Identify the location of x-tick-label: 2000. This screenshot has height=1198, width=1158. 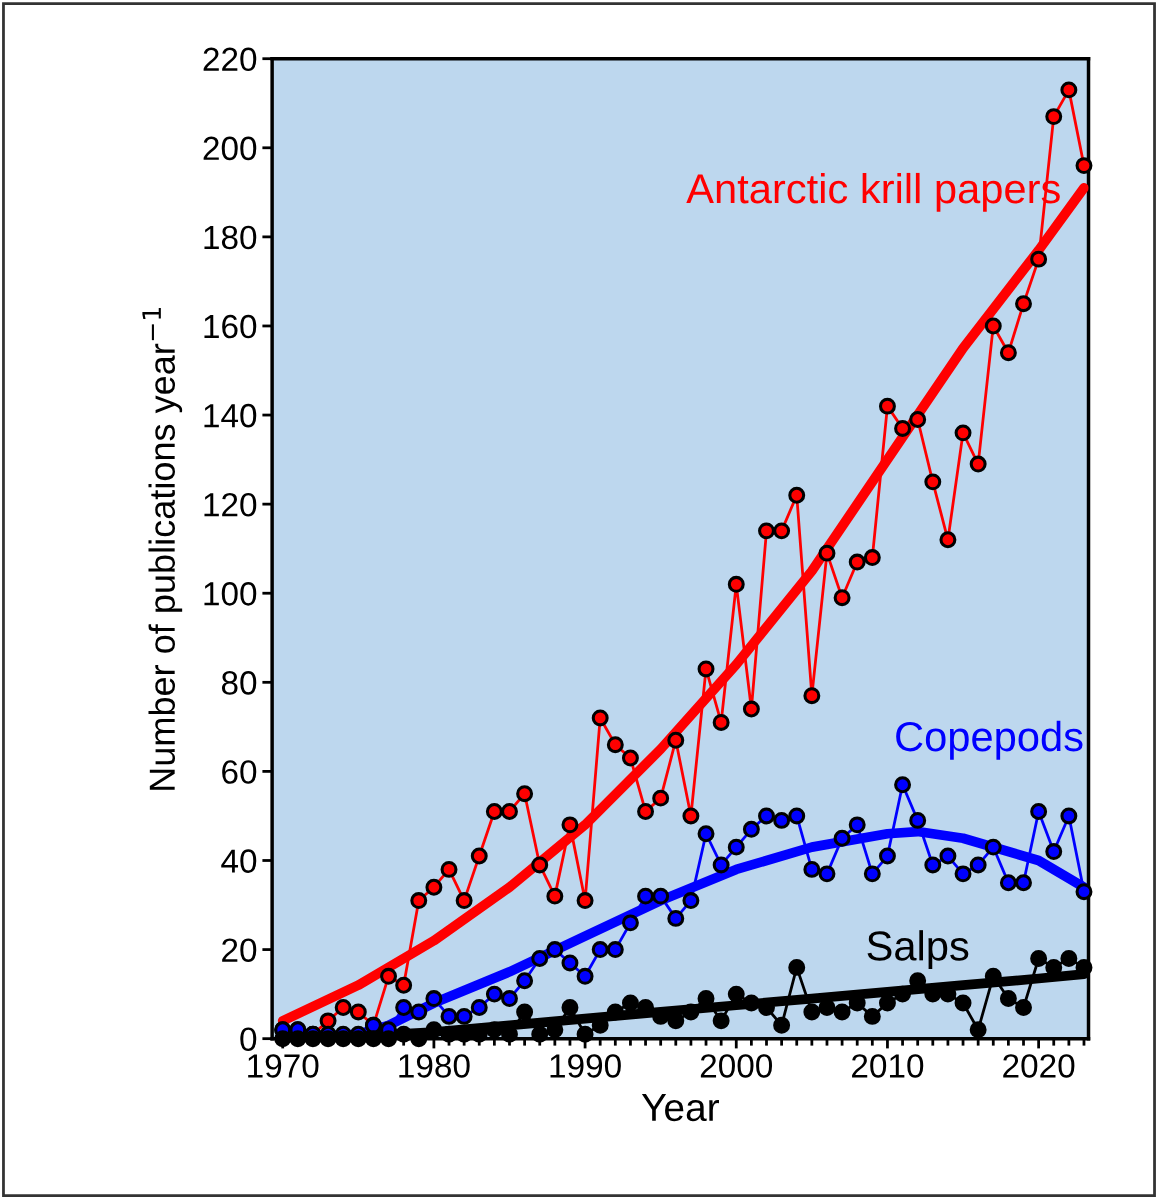
(736, 1066).